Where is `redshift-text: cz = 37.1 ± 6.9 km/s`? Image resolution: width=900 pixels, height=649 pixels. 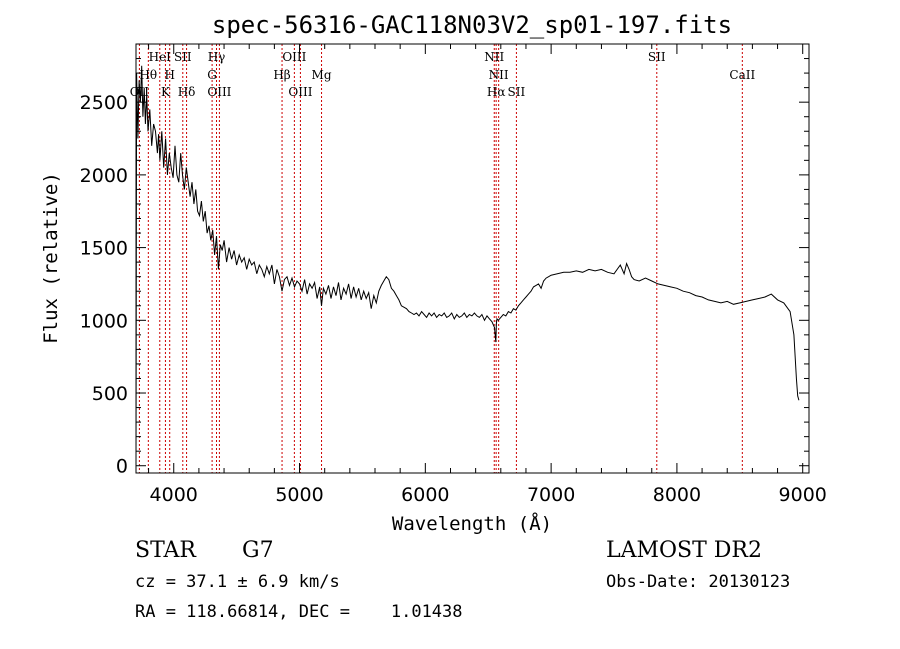
redshift-text: cz = 37.1 ± 6.9 km/s is located at coordinates (237, 582).